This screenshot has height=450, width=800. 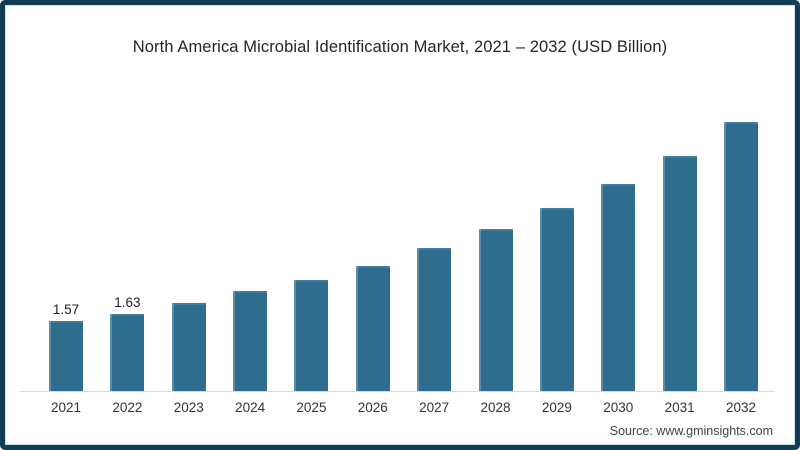 I want to click on bar-column: 2025, so click(x=311, y=257).